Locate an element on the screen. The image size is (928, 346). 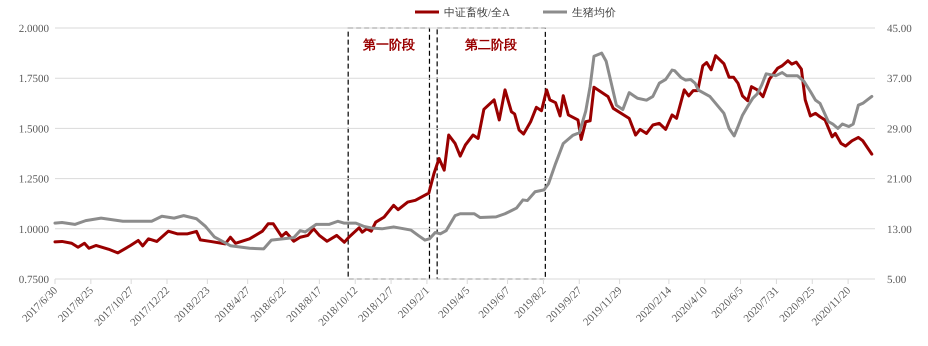
y-tick-label: 1.0000 is located at coordinates (34, 230).